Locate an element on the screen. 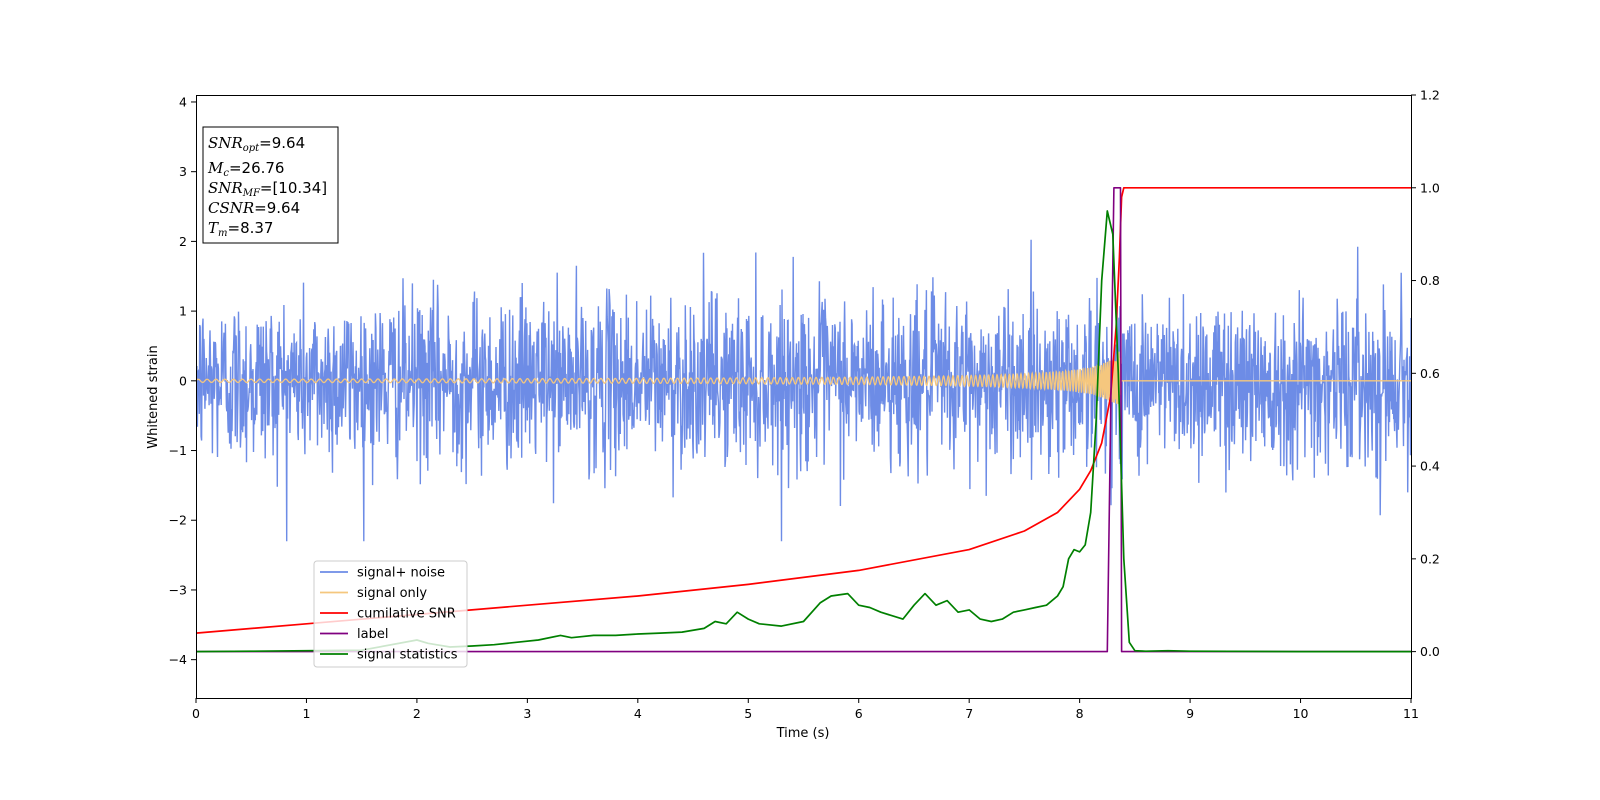  y2-tick-label: 0.0 is located at coordinates (1430, 651).